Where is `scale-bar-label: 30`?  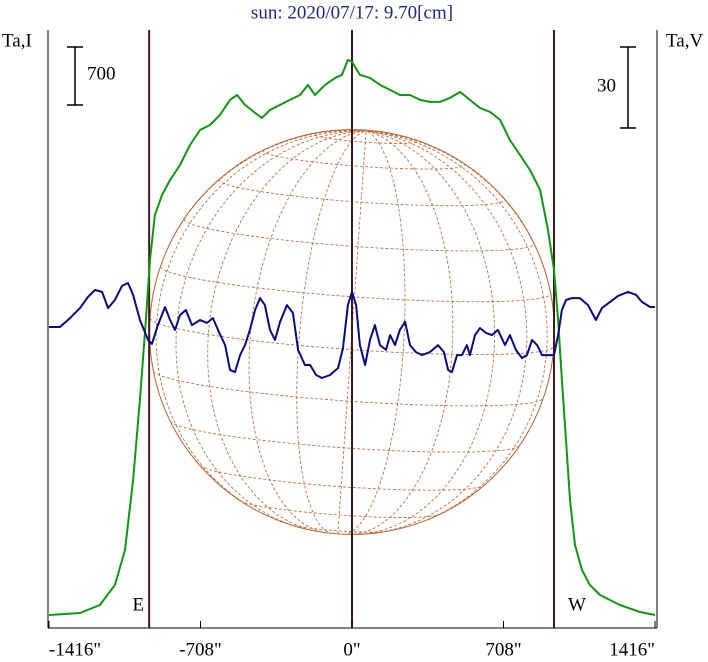
scale-bar-label: 30 is located at coordinates (606, 85).